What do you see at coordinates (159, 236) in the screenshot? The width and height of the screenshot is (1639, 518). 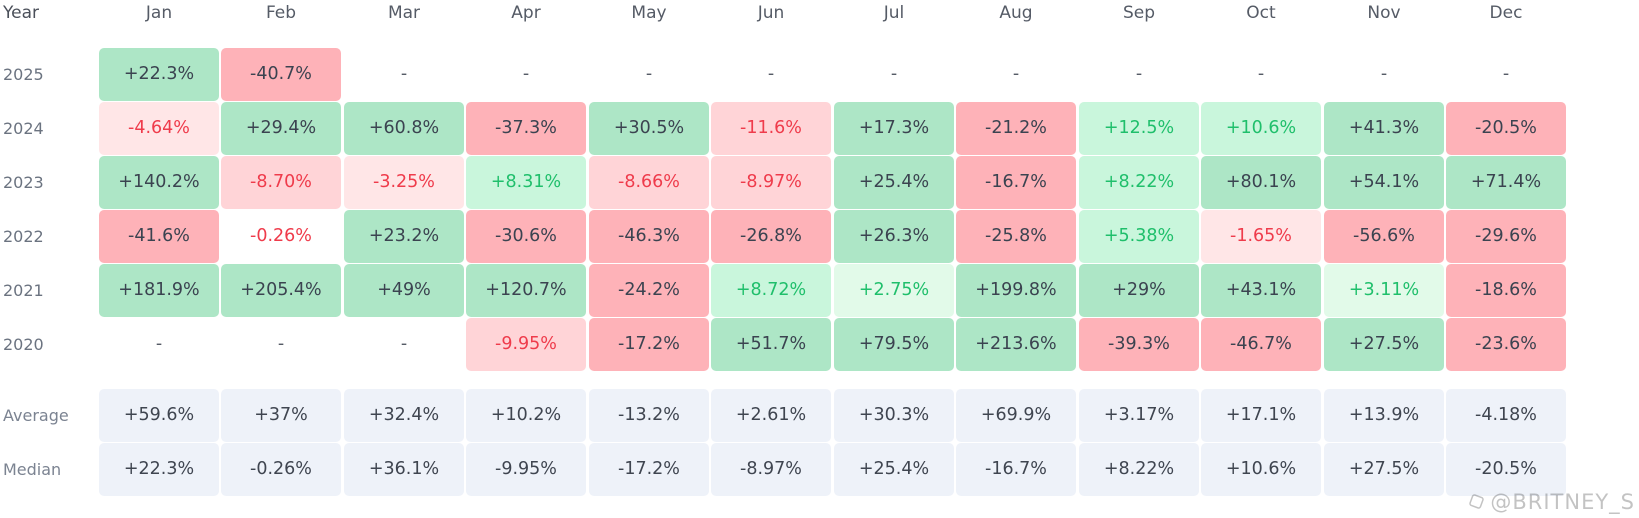 I see `return-cell: -41.6%` at bounding box center [159, 236].